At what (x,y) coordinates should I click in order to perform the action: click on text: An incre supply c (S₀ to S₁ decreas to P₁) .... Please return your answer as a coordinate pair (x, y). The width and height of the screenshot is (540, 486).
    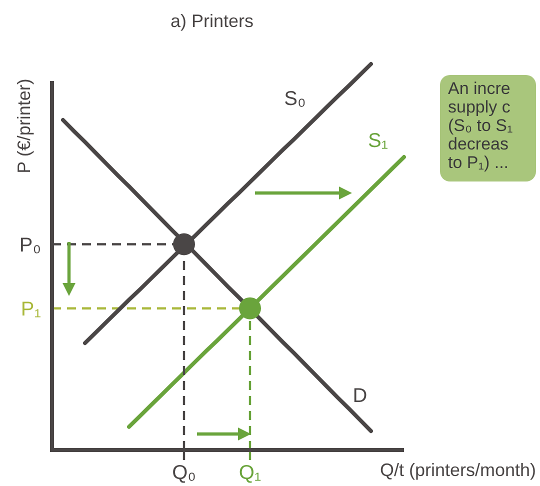
    Looking at the image, I should click on (481, 125).